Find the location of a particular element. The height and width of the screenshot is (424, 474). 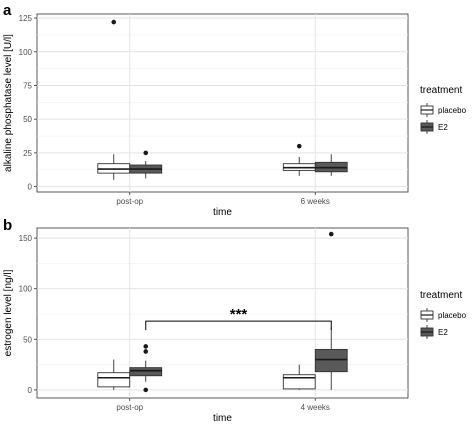

y-axis-title: alkaline phosphatase level [U/l] is located at coordinates (8, 103).